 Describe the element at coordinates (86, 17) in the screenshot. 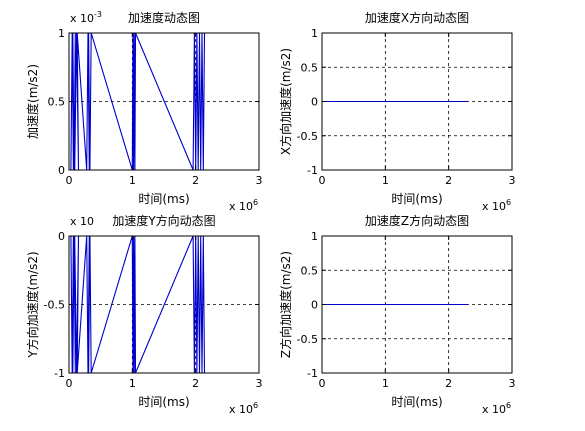

I see `y-exponent-label: x 10-3` at that location.